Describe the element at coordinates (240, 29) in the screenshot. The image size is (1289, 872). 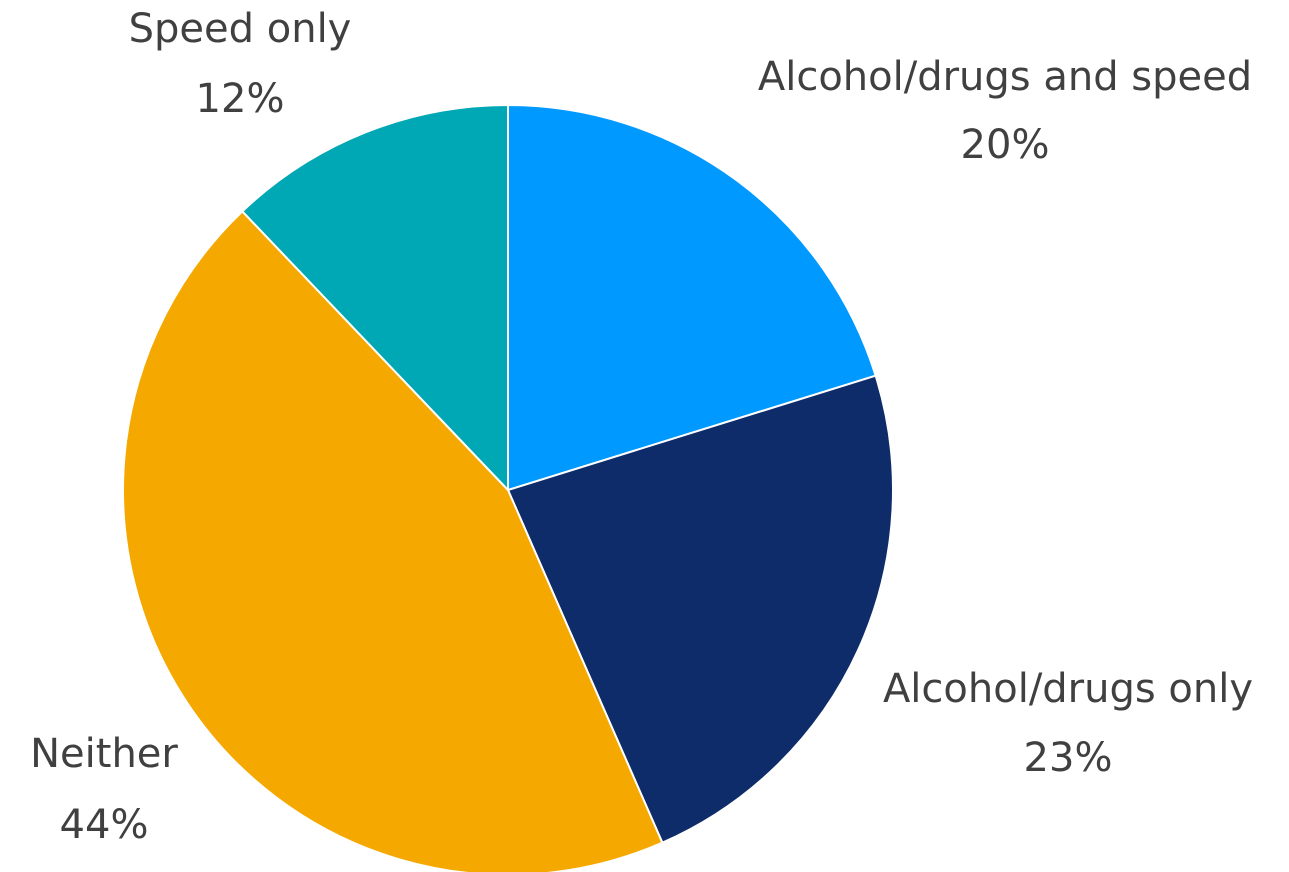
I see `slice-label-speed-only: Speed only` at that location.